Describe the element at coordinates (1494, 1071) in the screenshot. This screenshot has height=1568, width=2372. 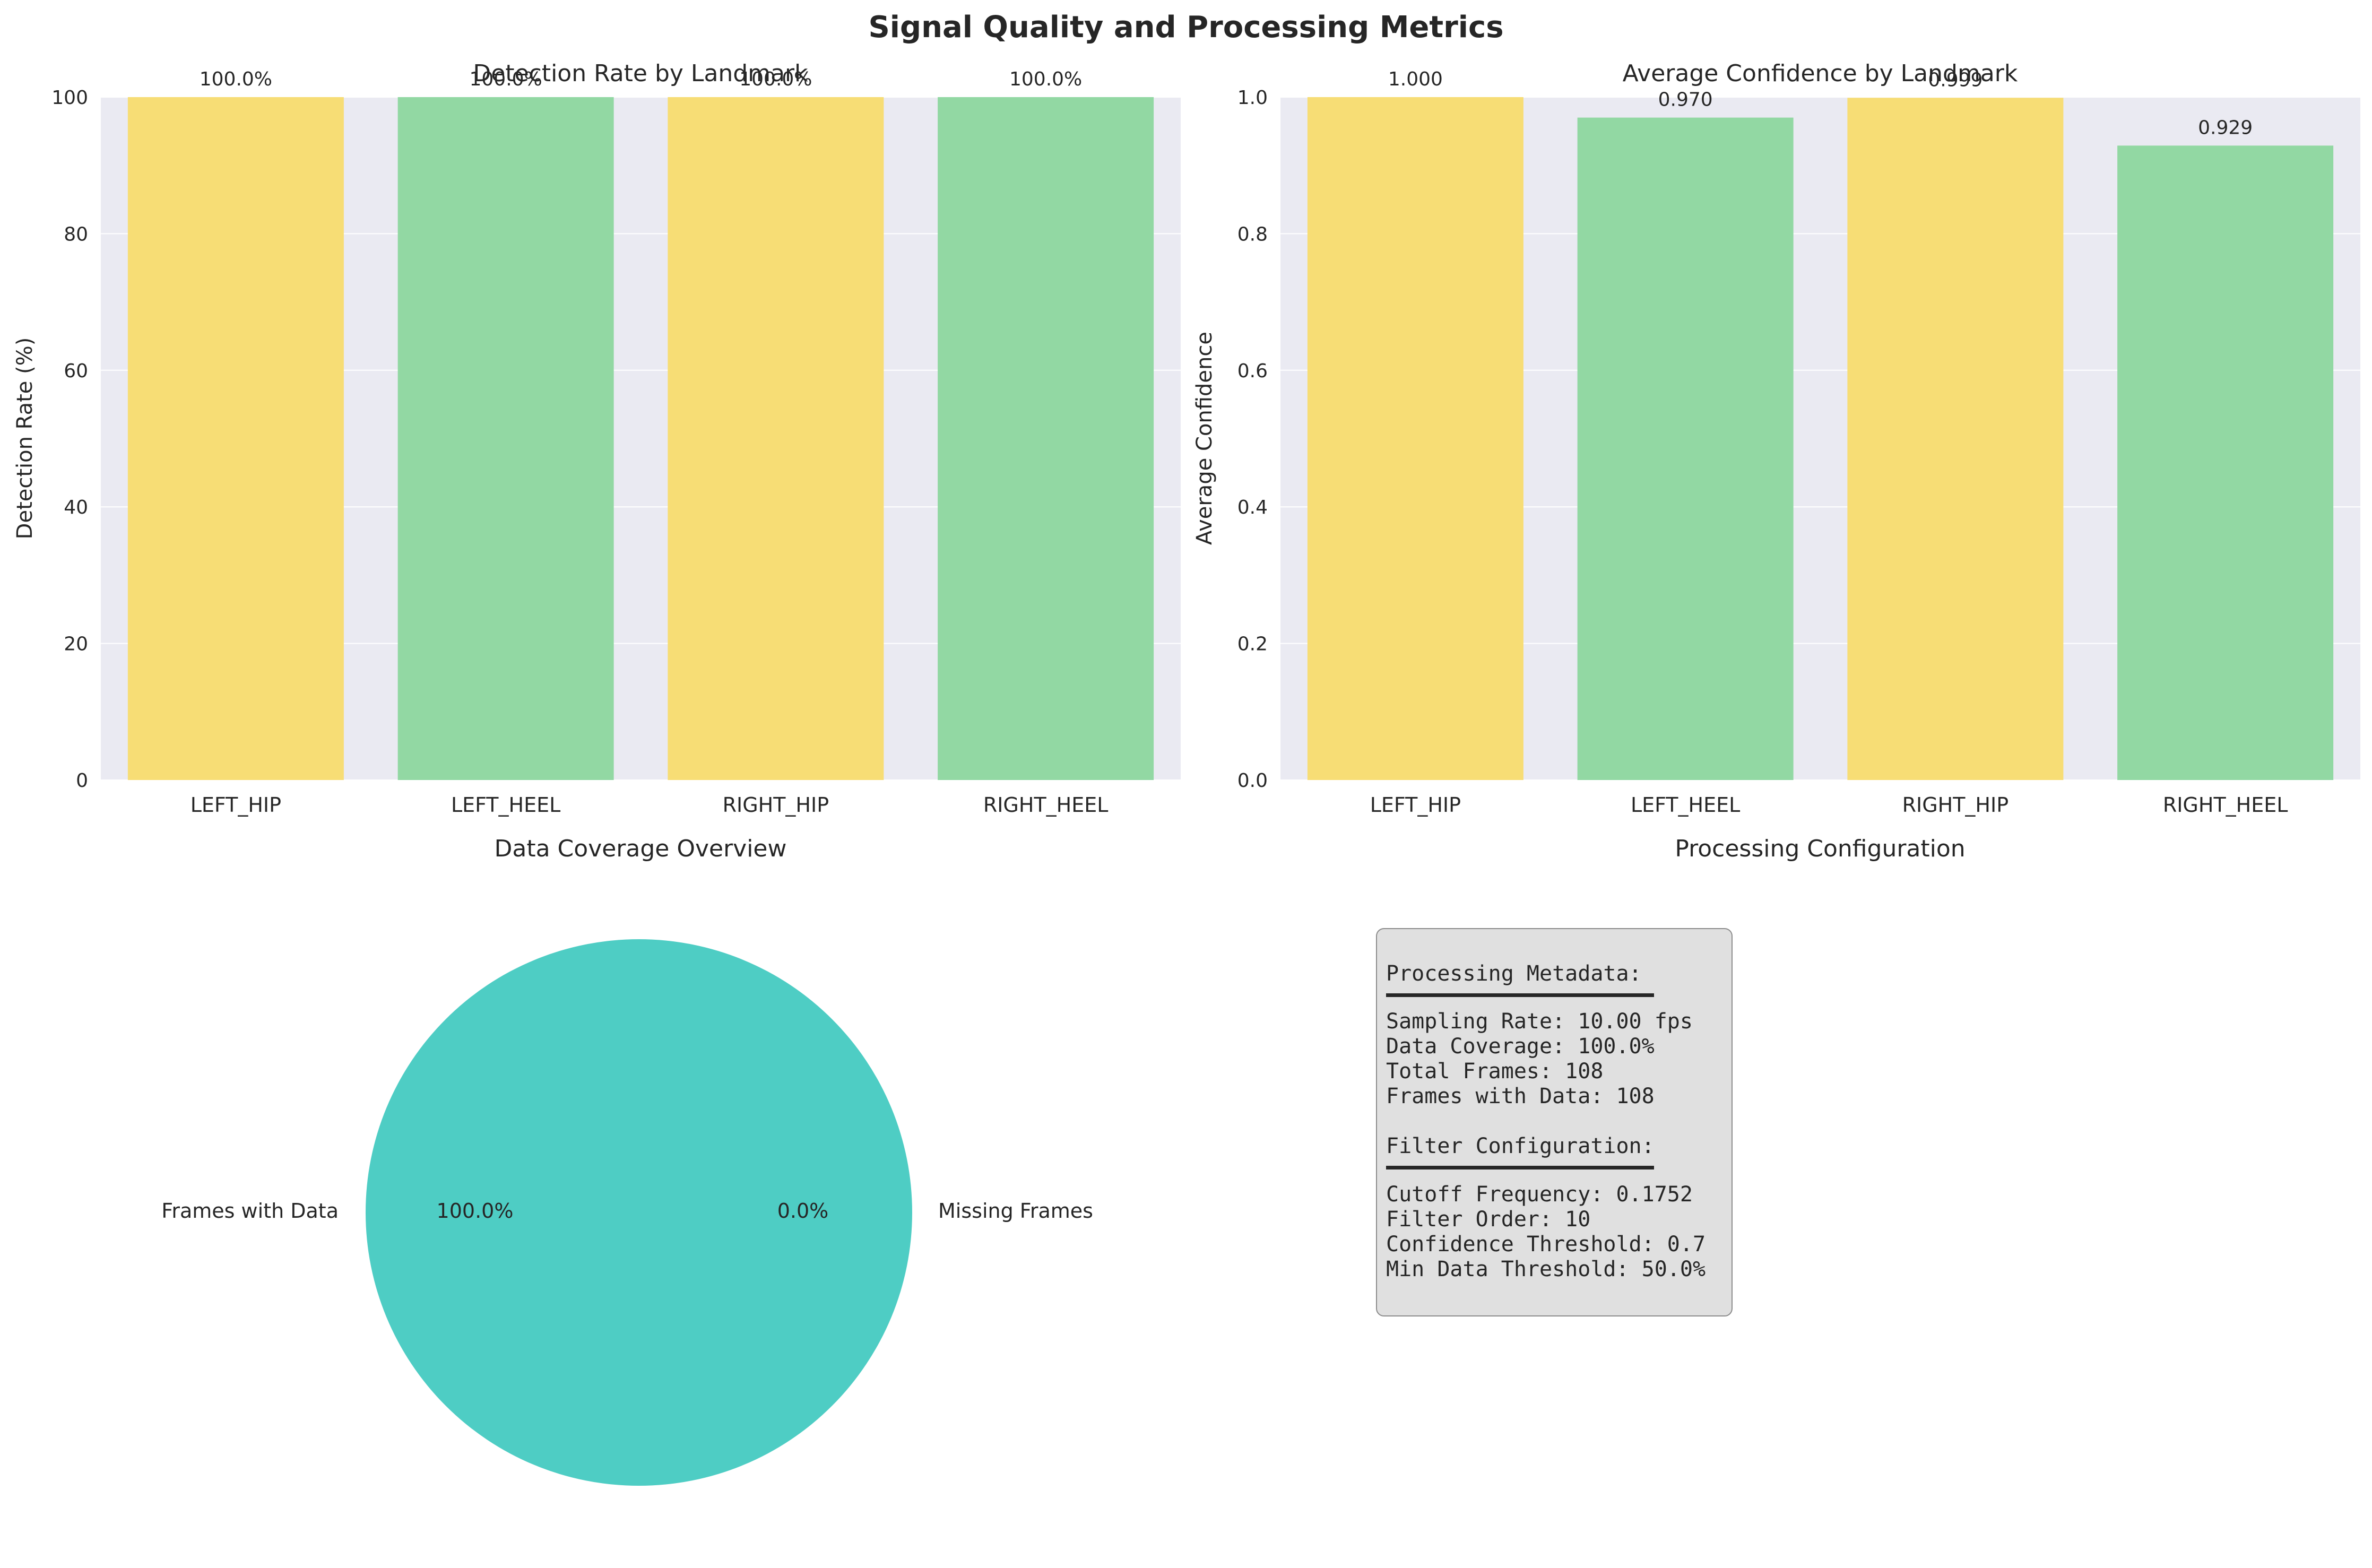
I see `metadata-line: Total Frames: 108` at that location.